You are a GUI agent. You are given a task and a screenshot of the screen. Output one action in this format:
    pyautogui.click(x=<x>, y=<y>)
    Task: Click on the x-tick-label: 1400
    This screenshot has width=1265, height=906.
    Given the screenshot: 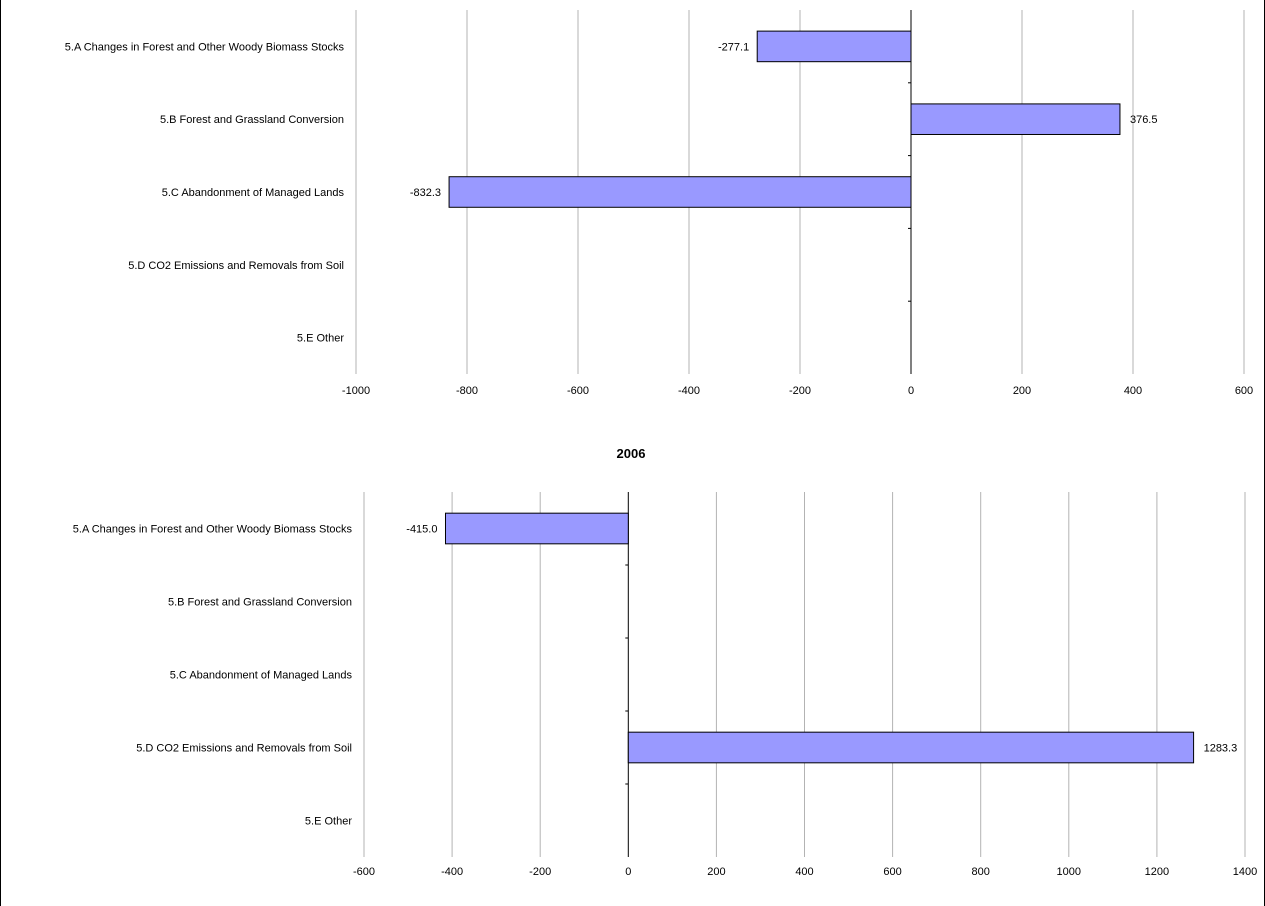 What is the action you would take?
    pyautogui.click(x=1245, y=872)
    